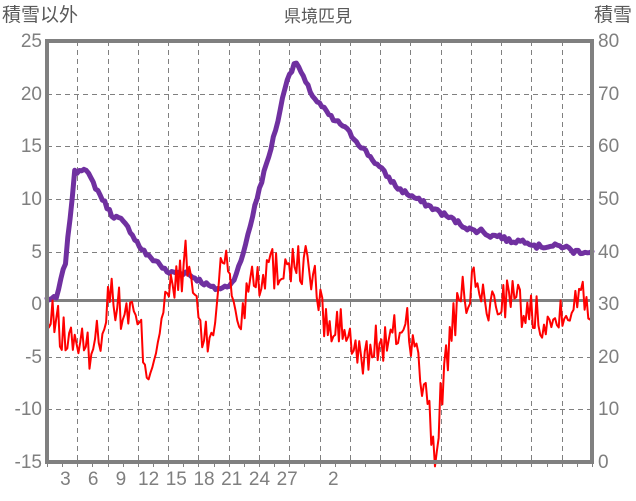  What do you see at coordinates (320, 464) in the screenshot?
I see `x-axis-tick-marks` at bounding box center [320, 464].